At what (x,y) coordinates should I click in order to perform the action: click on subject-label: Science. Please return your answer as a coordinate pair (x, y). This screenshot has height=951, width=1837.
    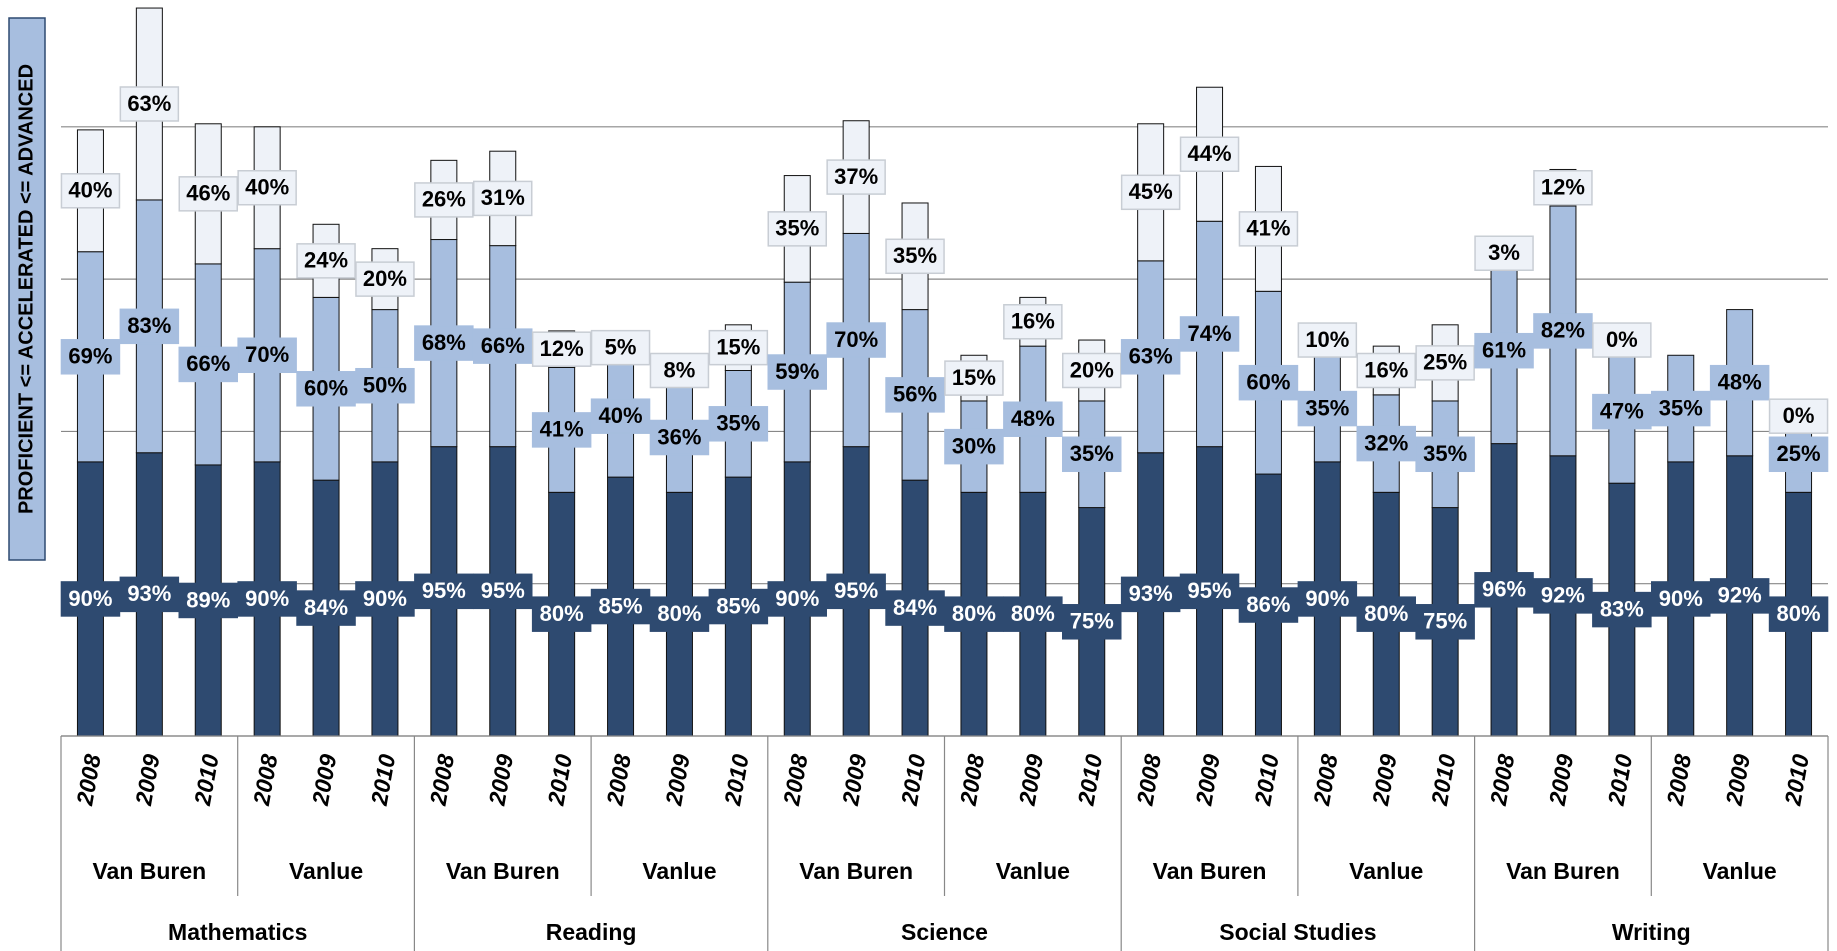
    Looking at the image, I should click on (944, 932).